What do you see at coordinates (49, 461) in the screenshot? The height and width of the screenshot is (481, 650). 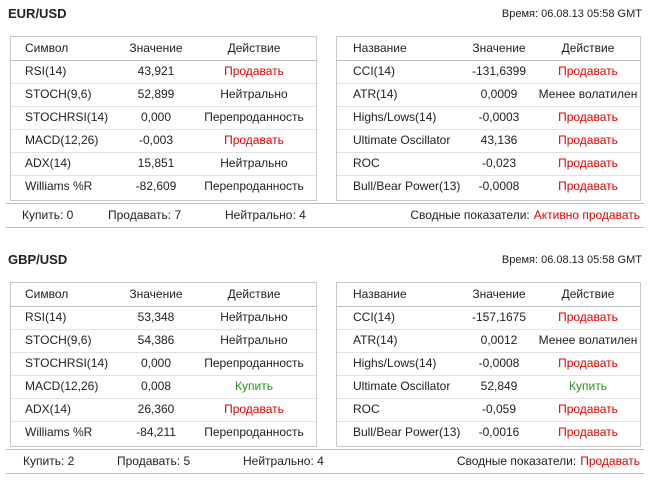 I see `buy-count: Купить: 2` at bounding box center [49, 461].